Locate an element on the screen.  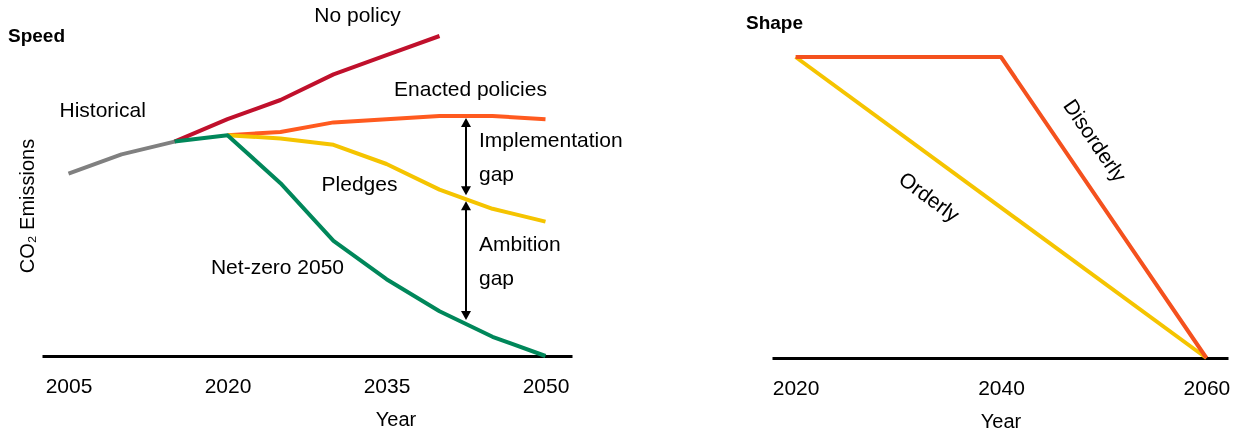
series-label: No policy is located at coordinates (358, 14).